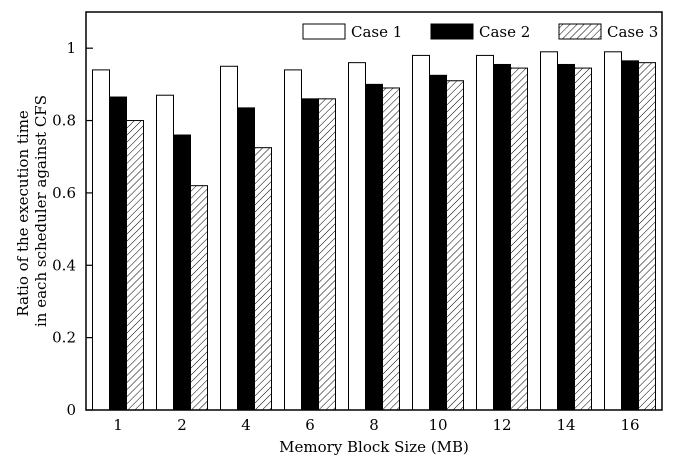 Image resolution: width=675 pixels, height=464 pixels. I want to click on x-tick-label: 10, so click(437, 425).